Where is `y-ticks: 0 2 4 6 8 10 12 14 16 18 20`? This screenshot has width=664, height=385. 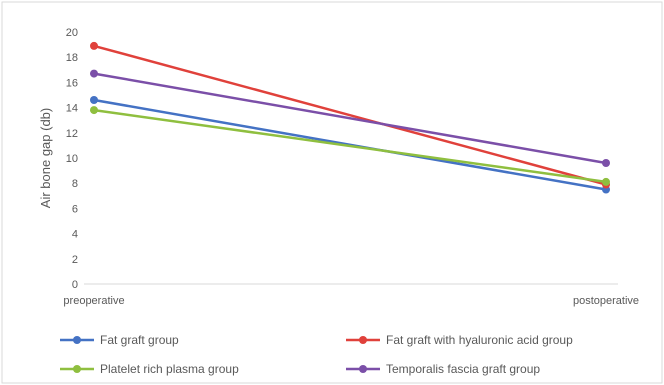 y-ticks: 0 2 4 6 8 10 12 14 16 18 20 is located at coordinates (72, 159).